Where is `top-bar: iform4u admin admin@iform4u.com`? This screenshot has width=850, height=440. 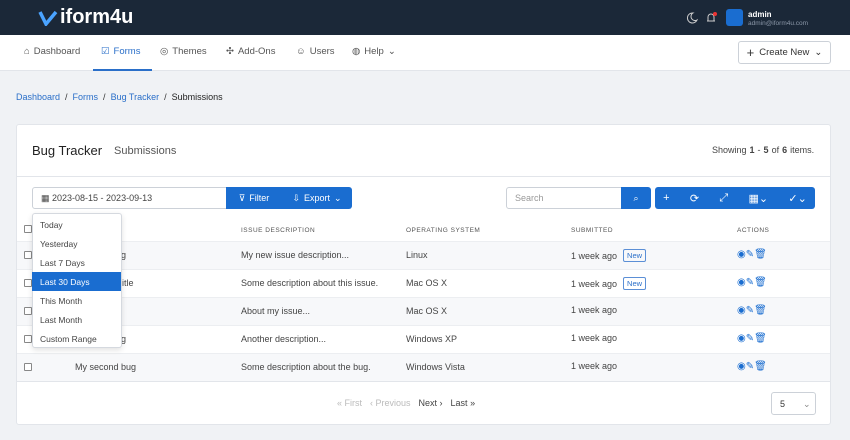
top-bar: iform4u admin admin@iform4u.com is located at coordinates (425, 17).